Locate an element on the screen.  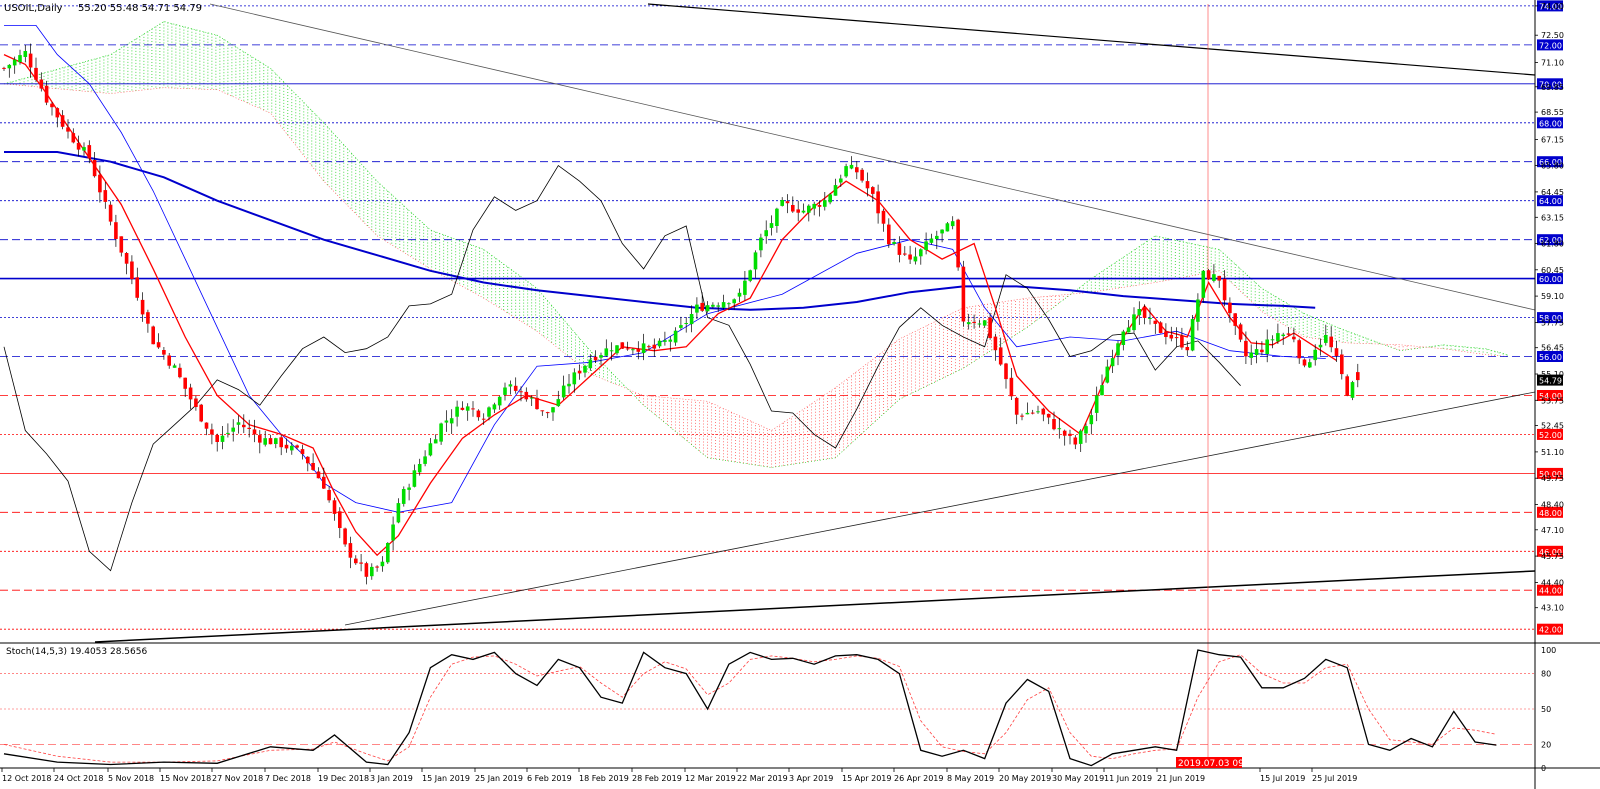
time-tick-label: 15 Jul 2019 is located at coordinates (1282, 778).